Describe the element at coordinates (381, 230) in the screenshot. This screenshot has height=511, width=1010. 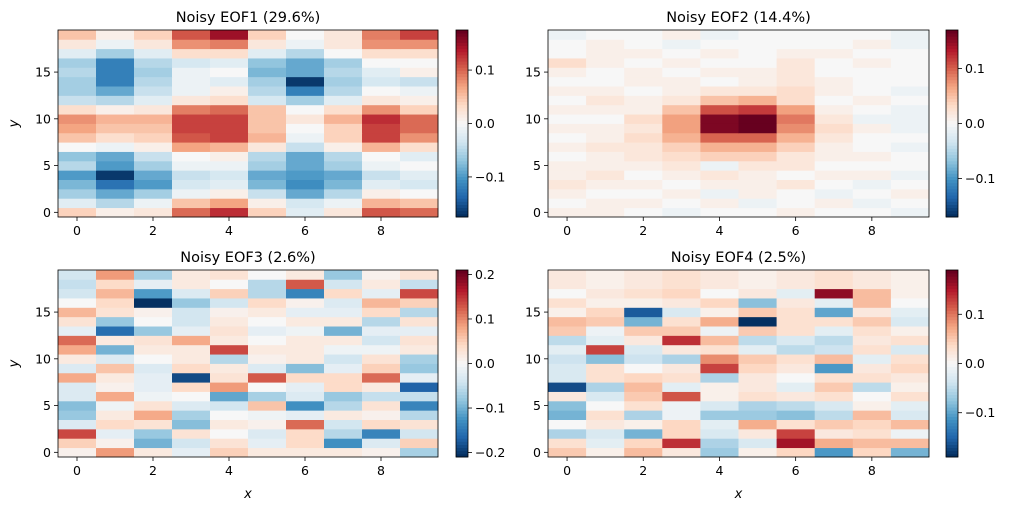
I see `x-tick-label: 8` at that location.